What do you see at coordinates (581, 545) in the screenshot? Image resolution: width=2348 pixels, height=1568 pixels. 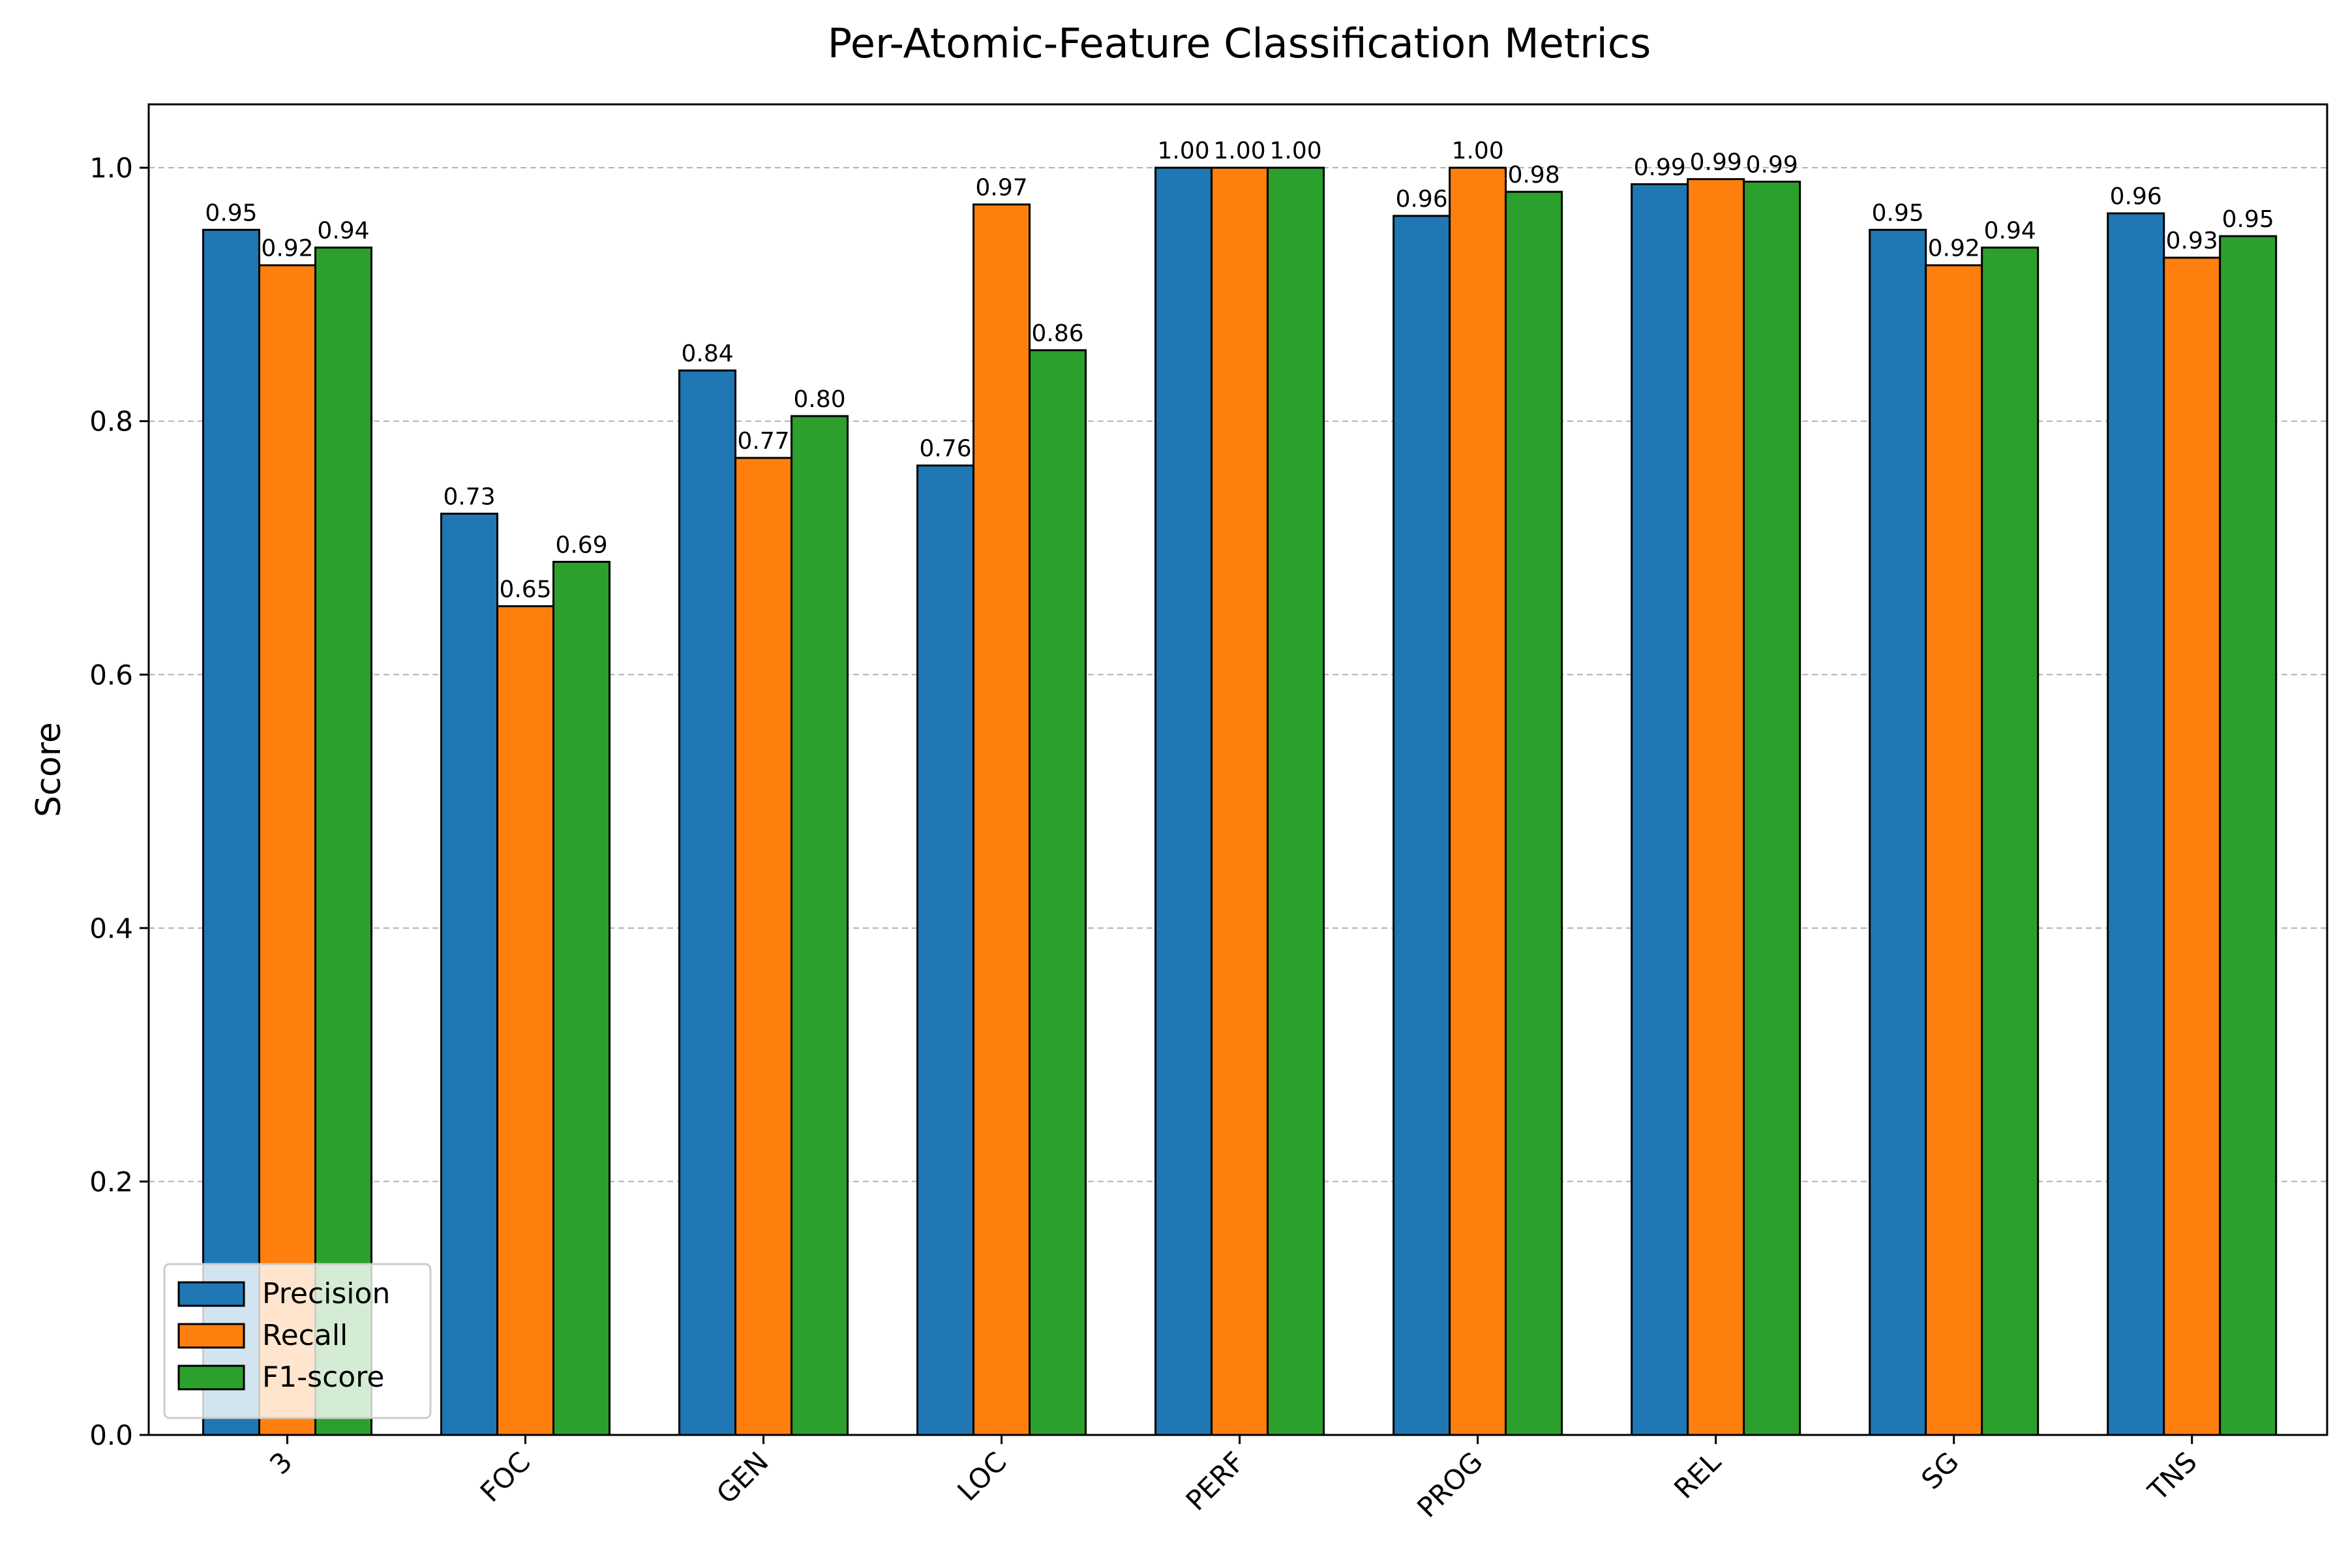 I see `data-label: 0.69` at bounding box center [581, 545].